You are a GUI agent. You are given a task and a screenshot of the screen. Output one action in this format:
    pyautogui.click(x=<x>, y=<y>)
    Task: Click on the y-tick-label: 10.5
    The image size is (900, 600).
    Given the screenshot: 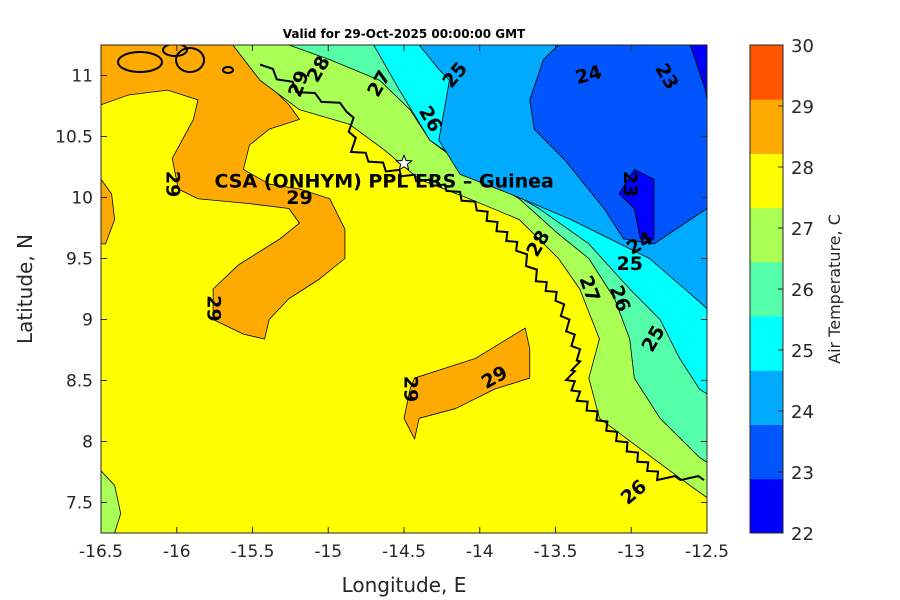 What is the action you would take?
    pyautogui.click(x=74, y=138)
    